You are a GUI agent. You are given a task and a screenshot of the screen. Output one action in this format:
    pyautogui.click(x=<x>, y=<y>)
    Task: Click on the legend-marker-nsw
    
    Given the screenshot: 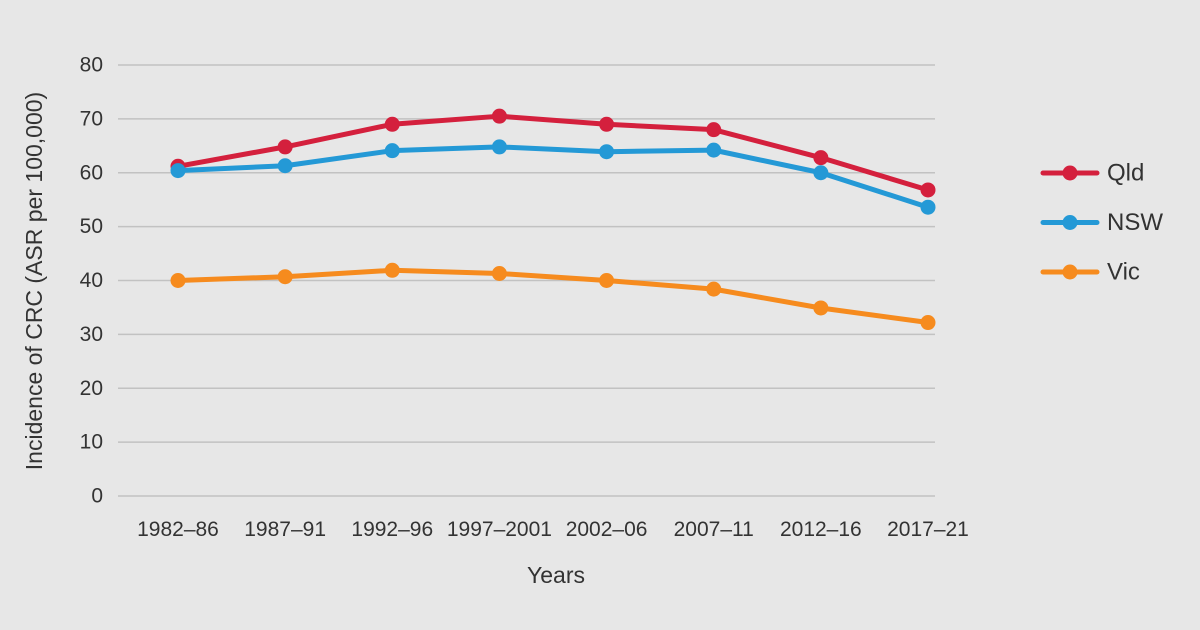 What is the action you would take?
    pyautogui.click(x=1070, y=222)
    